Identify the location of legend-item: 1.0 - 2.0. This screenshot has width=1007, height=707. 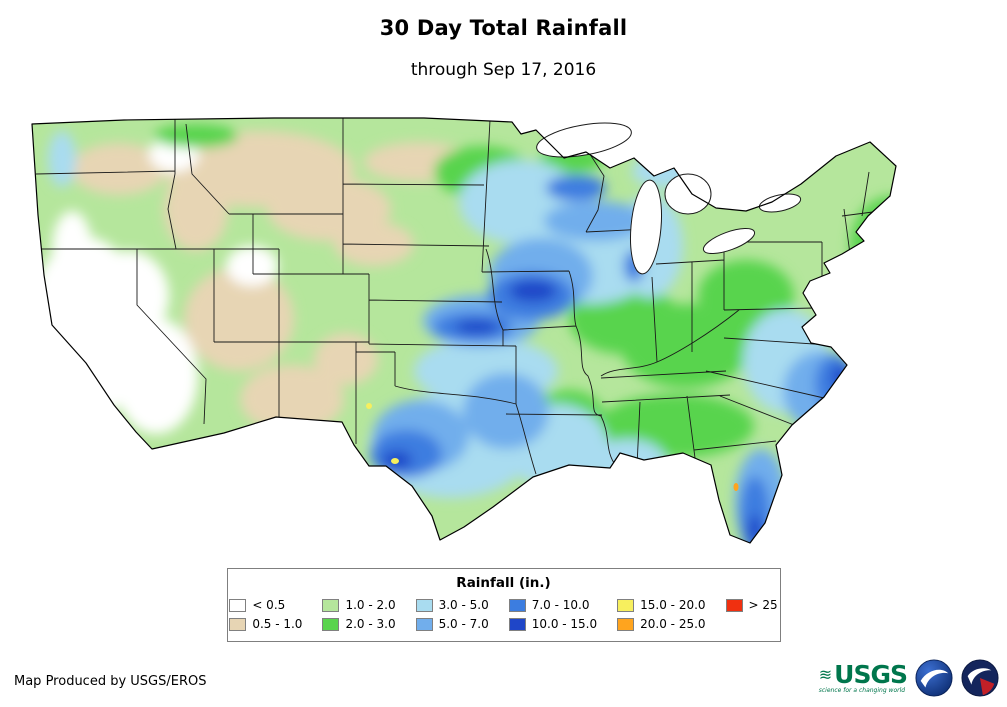
(359, 605).